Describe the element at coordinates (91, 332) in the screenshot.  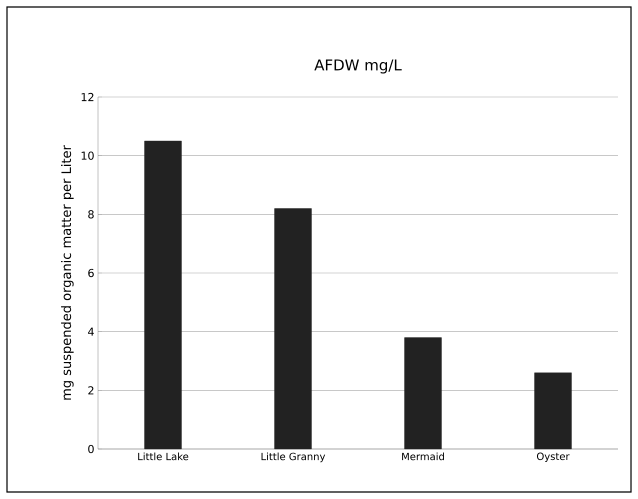
I see `y-tick-label: 4` at that location.